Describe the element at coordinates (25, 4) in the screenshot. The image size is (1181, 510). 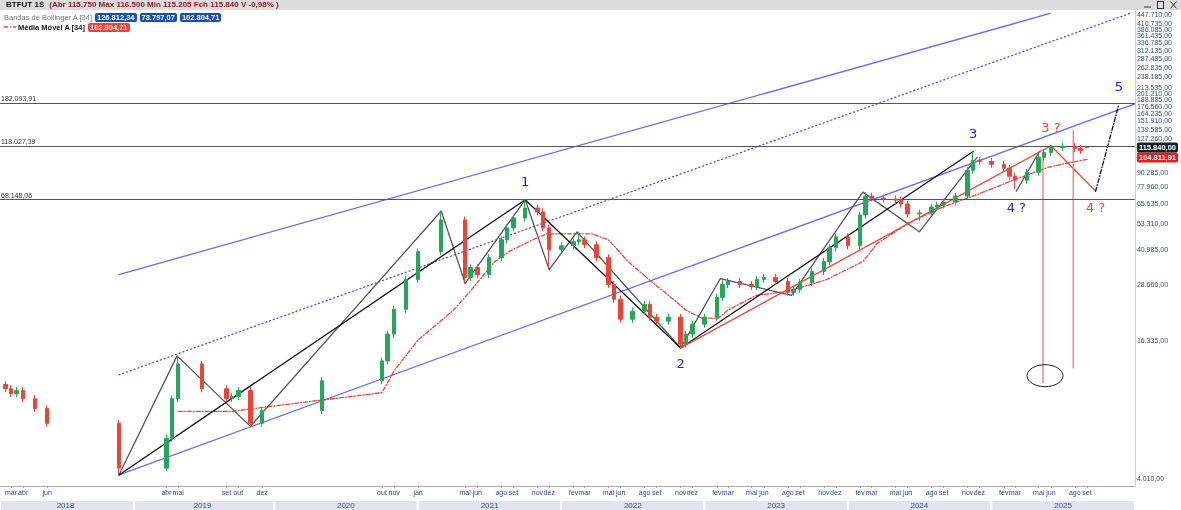
I see `chart-title: BTFUT 1S` at that location.